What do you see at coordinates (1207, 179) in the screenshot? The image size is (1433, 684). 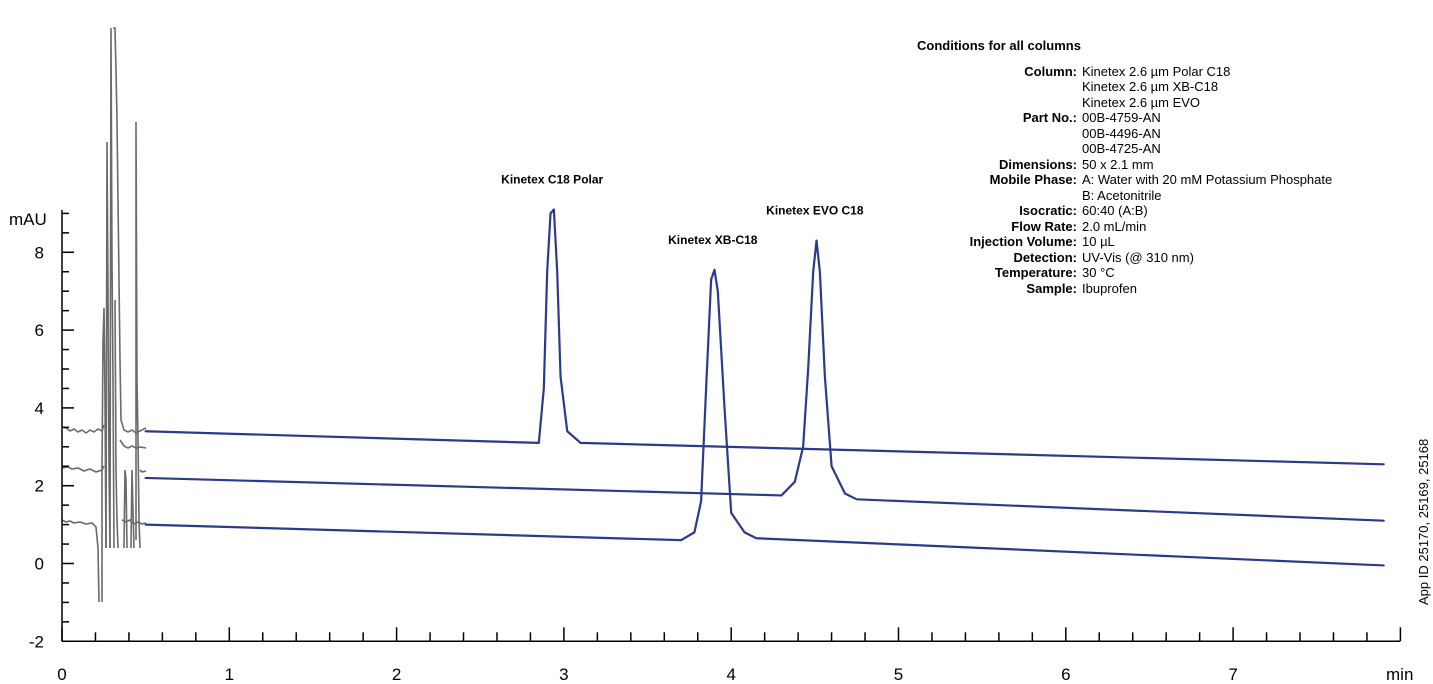 I see `condition-value: A: Water with 20 mM Potassium Phosphate` at bounding box center [1207, 179].